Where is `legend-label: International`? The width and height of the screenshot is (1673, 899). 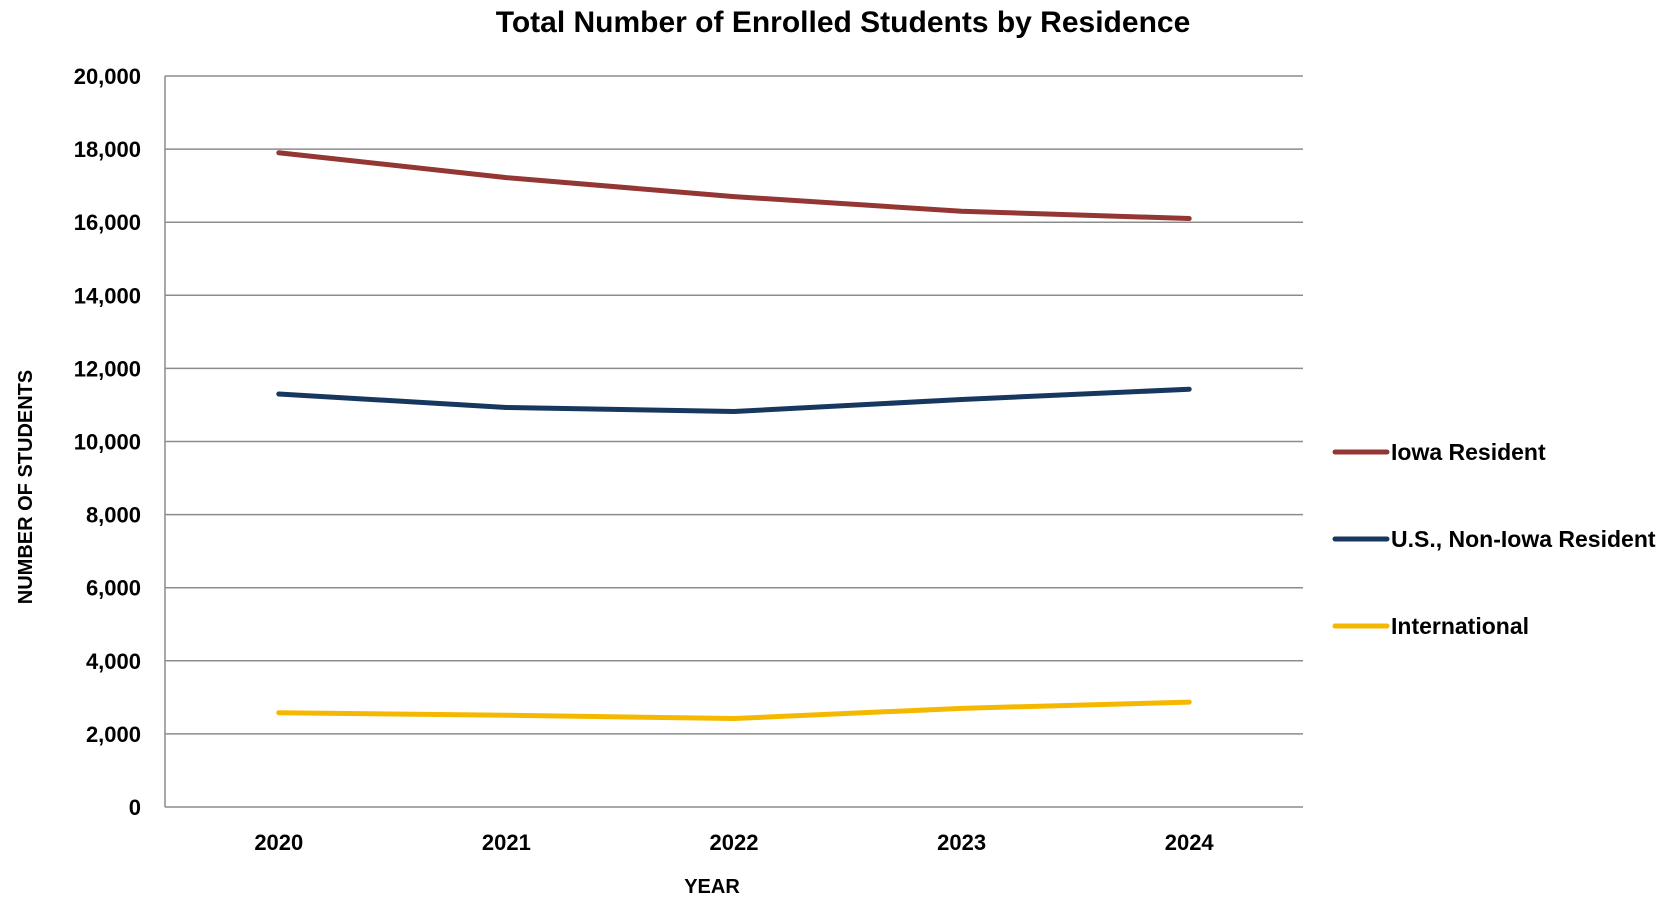 legend-label: International is located at coordinates (1460, 626).